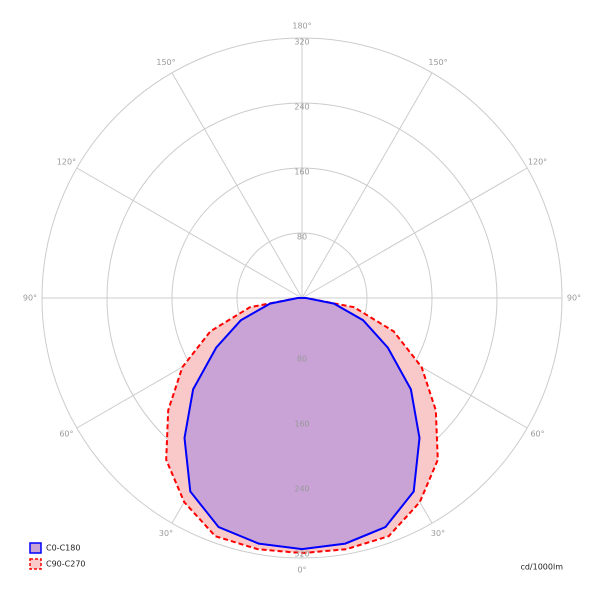 This screenshot has width=603, height=601. Describe the element at coordinates (541, 567) in the screenshot. I see `unit-label: cd/1000lm` at that location.